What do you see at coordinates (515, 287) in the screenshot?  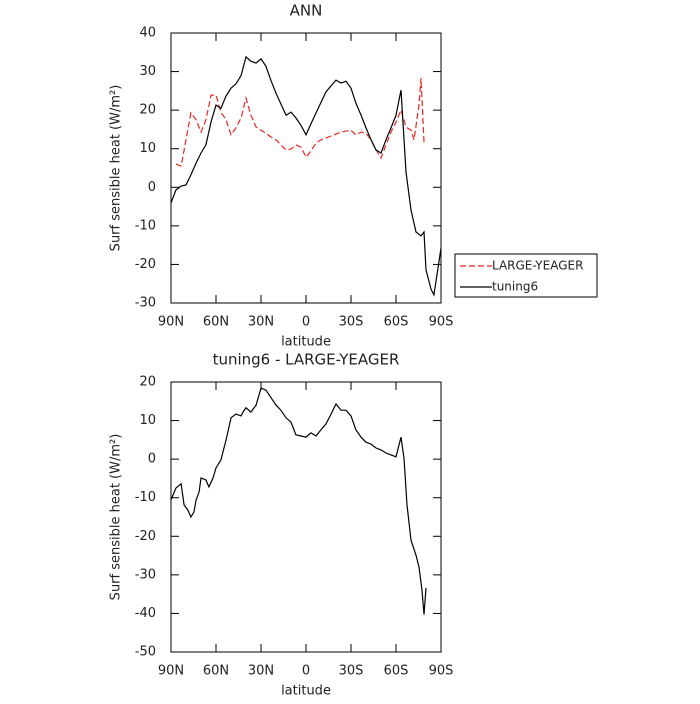 I see `legend-label: tuning6` at bounding box center [515, 287].